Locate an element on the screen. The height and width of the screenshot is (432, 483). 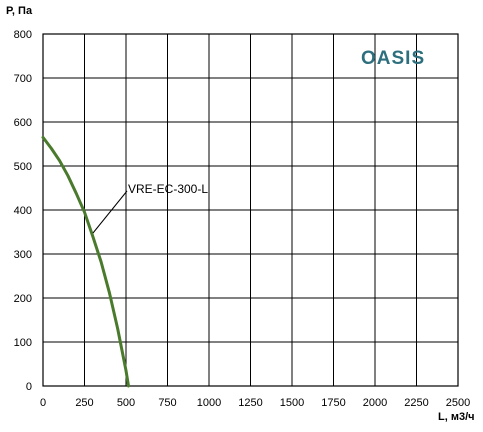
x-tick-label: 750 is located at coordinates (167, 403).